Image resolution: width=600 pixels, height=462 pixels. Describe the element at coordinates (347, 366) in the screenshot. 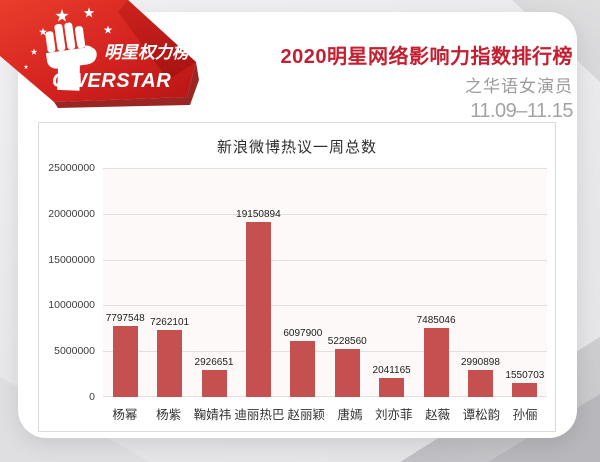

I see `bar-唐嫣: 5228560` at that location.